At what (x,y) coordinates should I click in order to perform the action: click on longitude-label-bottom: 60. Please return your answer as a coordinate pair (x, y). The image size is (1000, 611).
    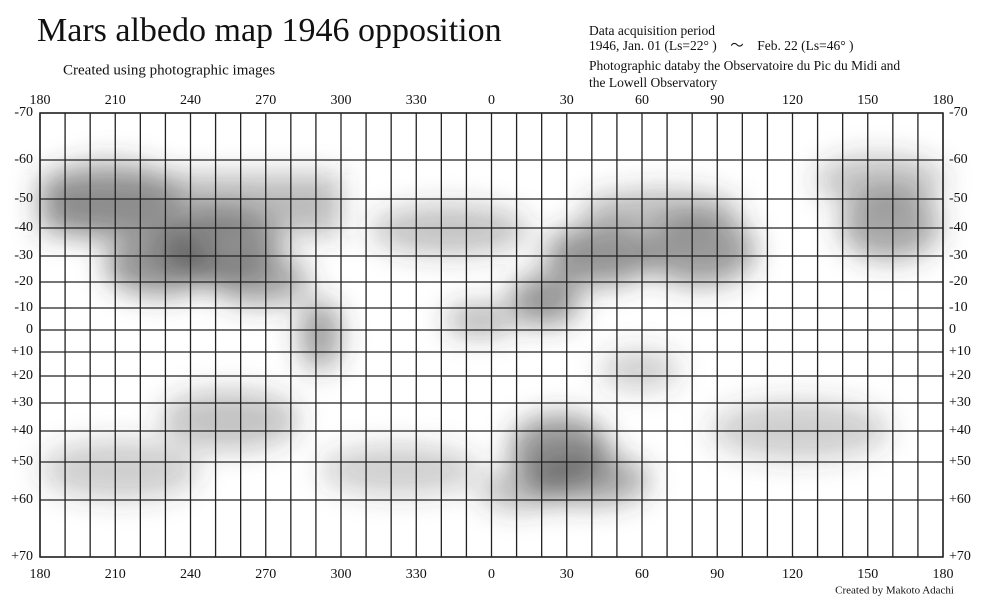
    Looking at the image, I should click on (642, 574).